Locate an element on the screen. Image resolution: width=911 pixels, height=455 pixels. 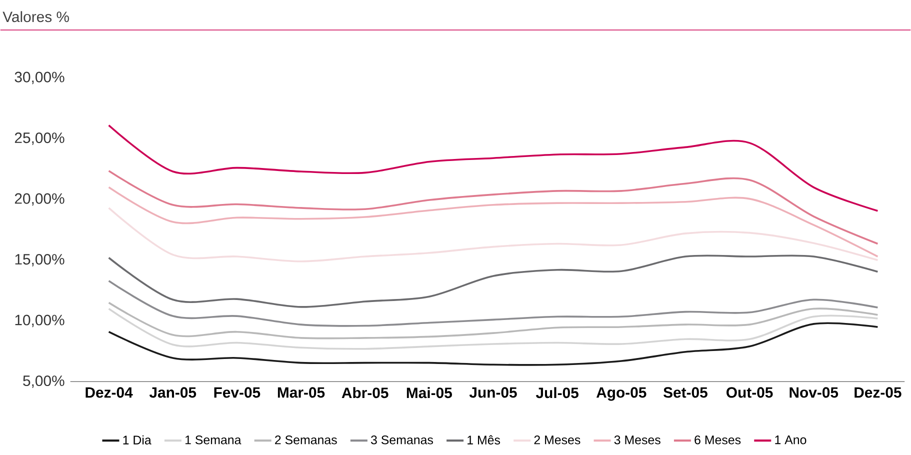
legend-label: 1 Mês is located at coordinates (484, 440).